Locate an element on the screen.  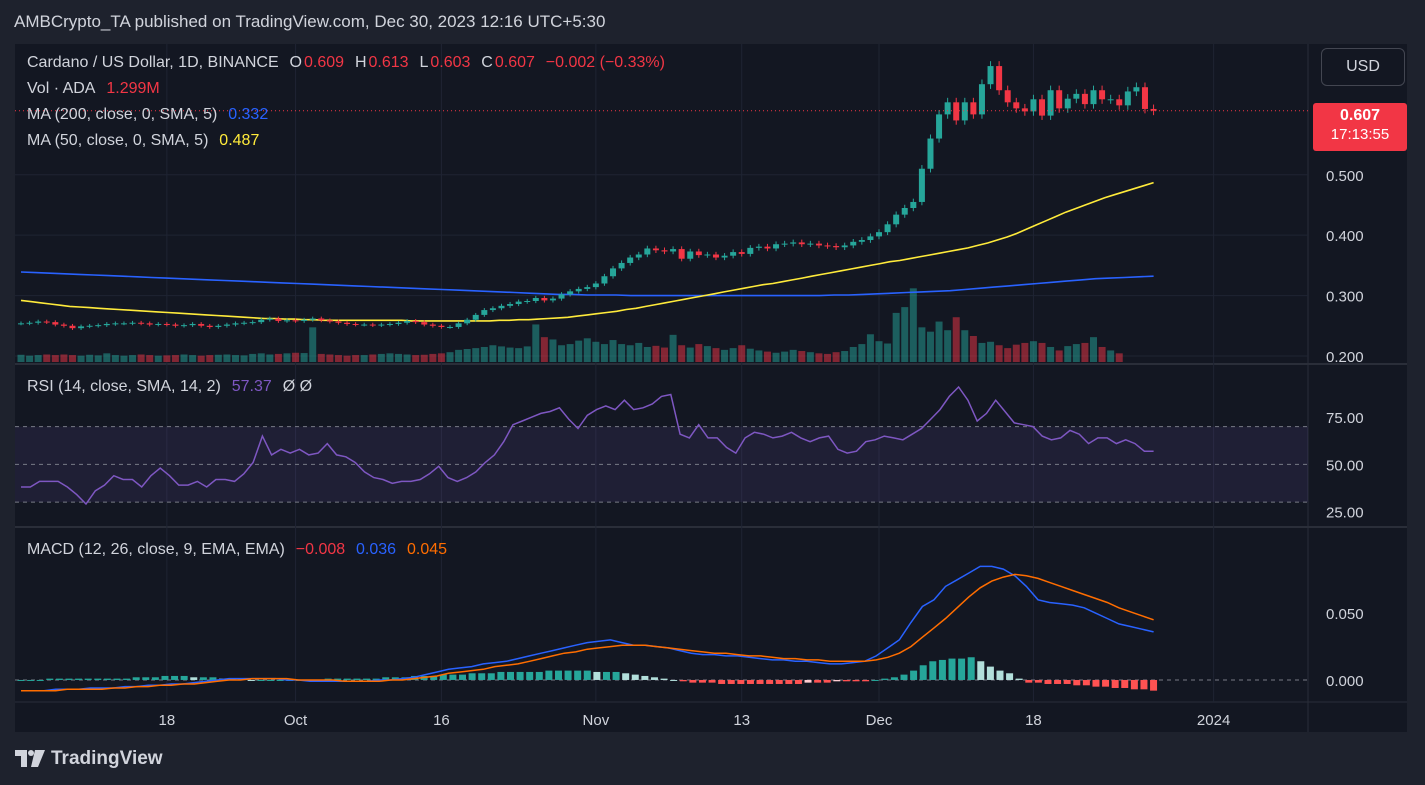
tradingview-logo-icon is located at coordinates (30, 758).